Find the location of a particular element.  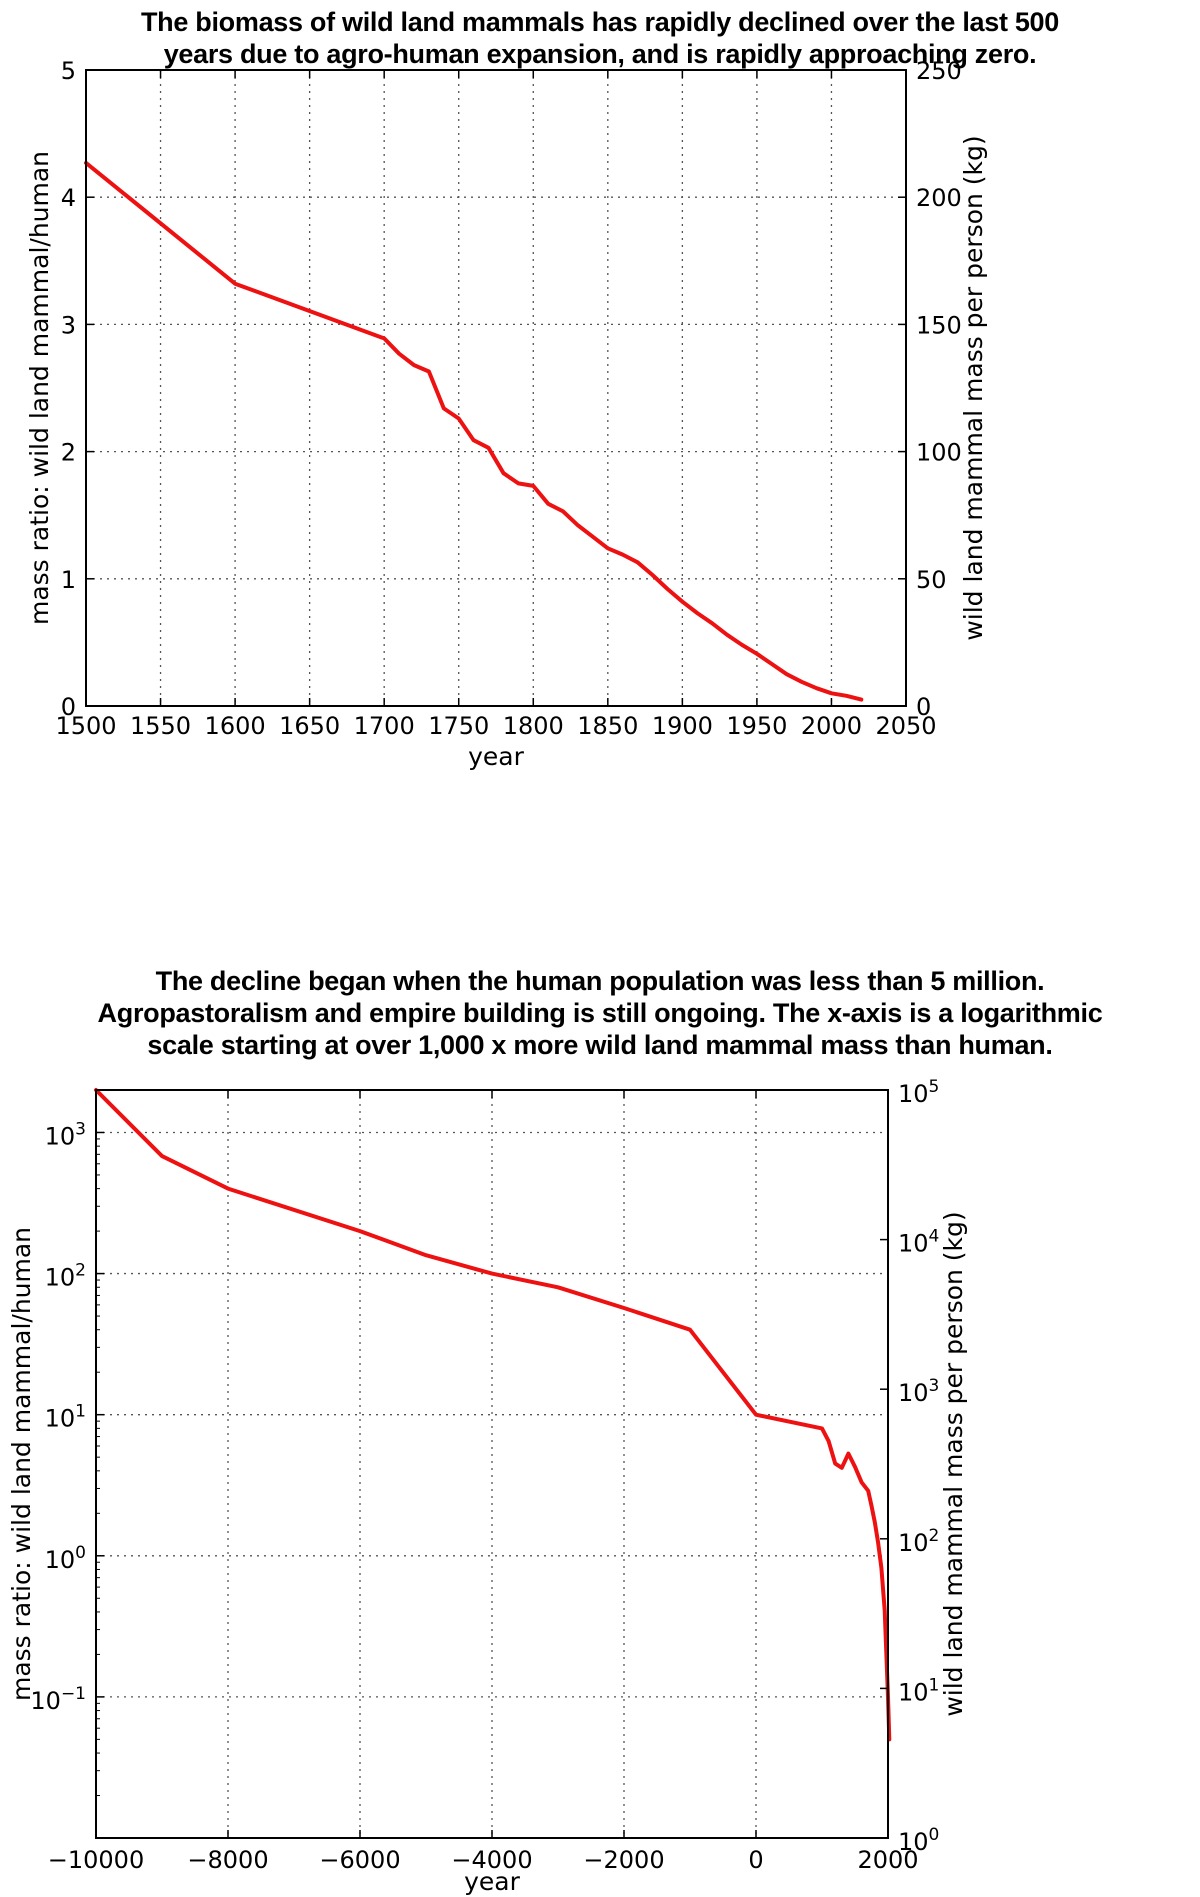

x-tick-label: 1750 is located at coordinates (458, 726).